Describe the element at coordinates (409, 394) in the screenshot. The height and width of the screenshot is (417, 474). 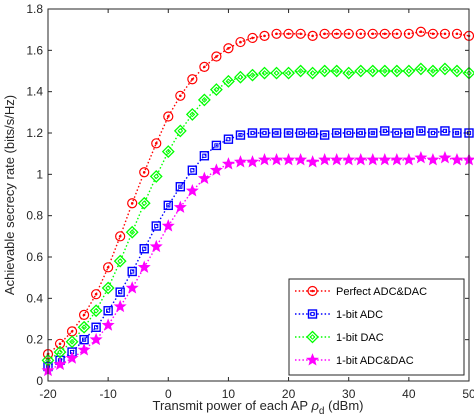
I see `x-tick-label: 40` at that location.